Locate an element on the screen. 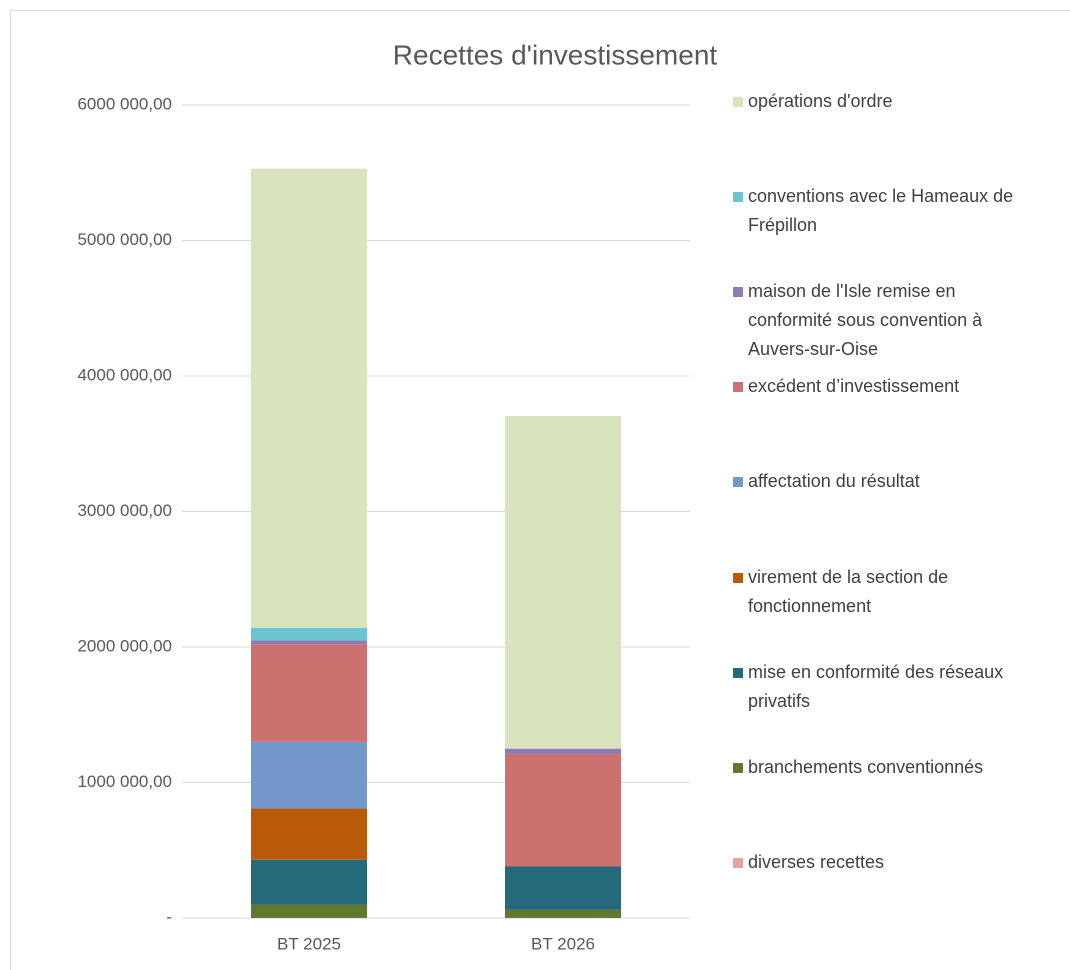  legend-label: affectation du résultat is located at coordinates (834, 481).